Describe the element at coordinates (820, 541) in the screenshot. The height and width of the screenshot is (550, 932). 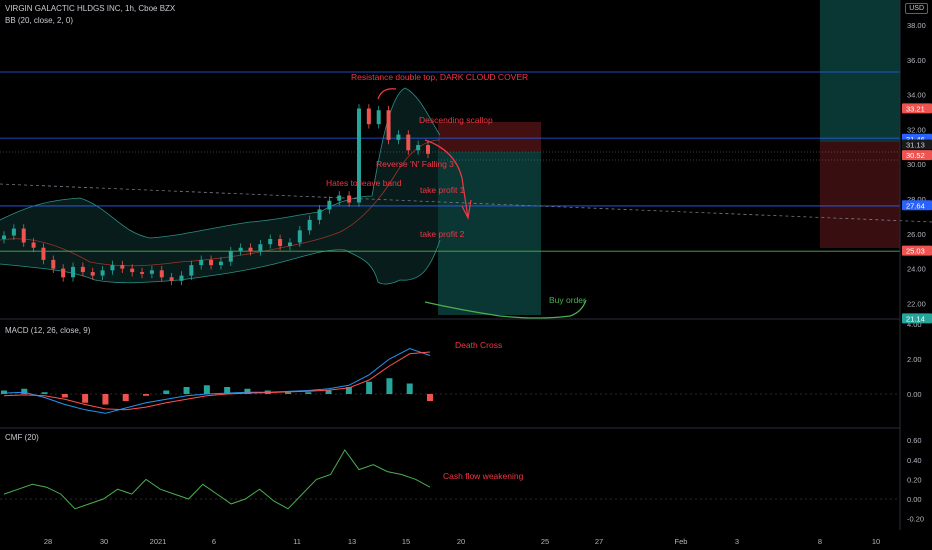
I see `time-tick-label: 8` at that location.